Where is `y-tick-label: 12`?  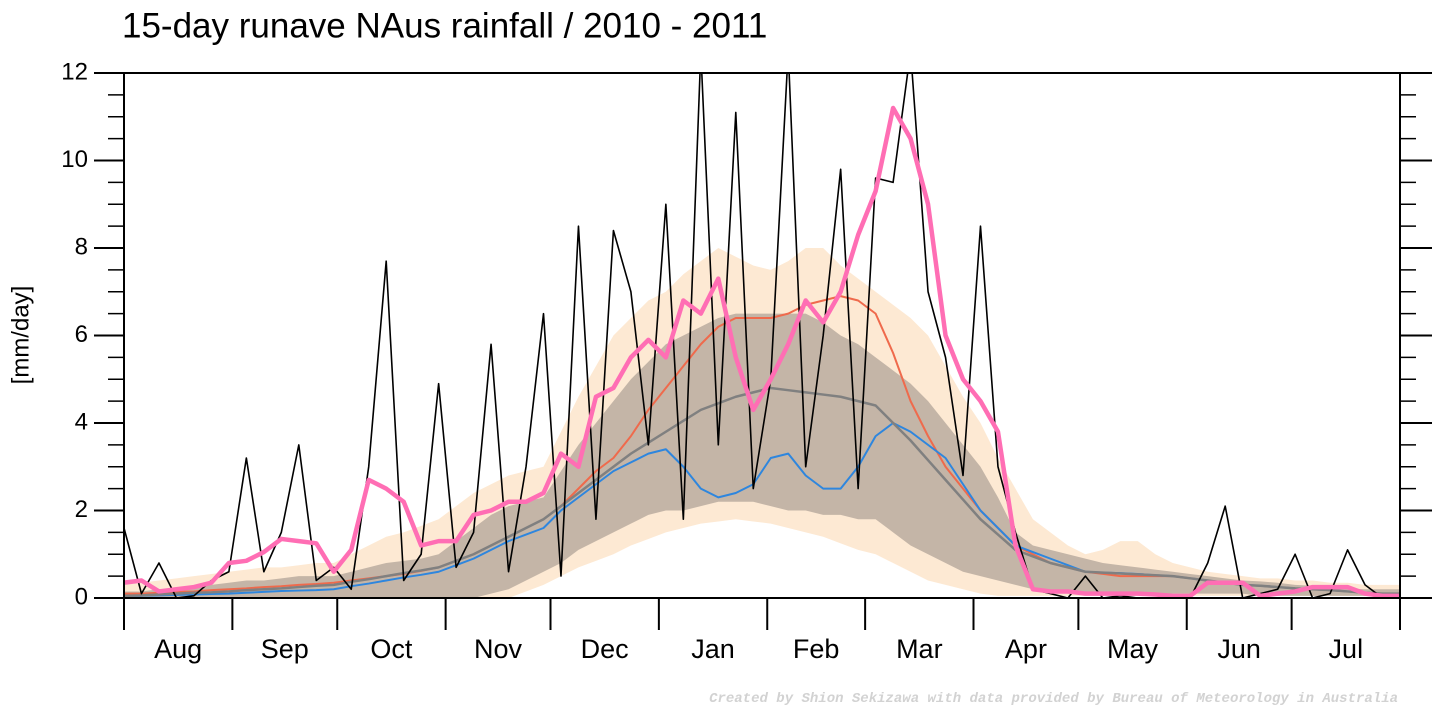 y-tick-label: 12 is located at coordinates (74, 71).